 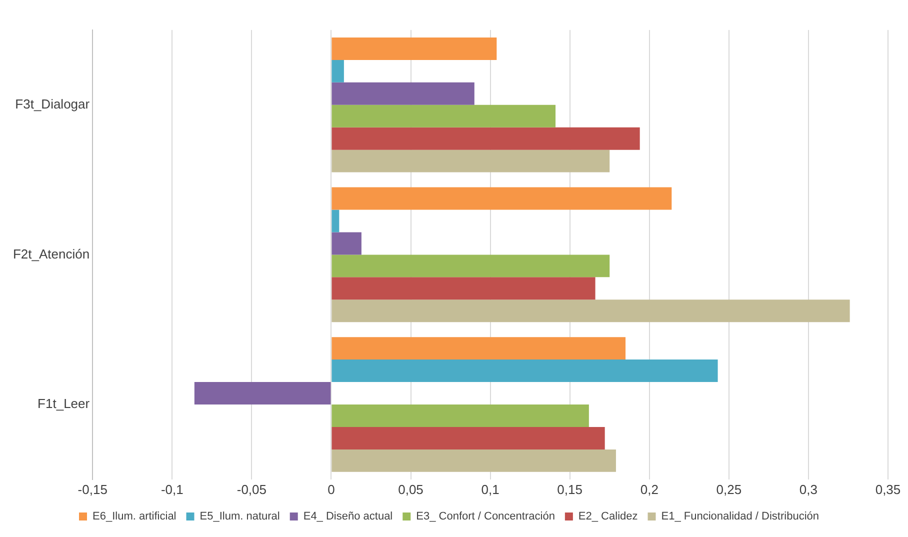 I want to click on x-tick-label: -0,15, so click(x=93, y=489).